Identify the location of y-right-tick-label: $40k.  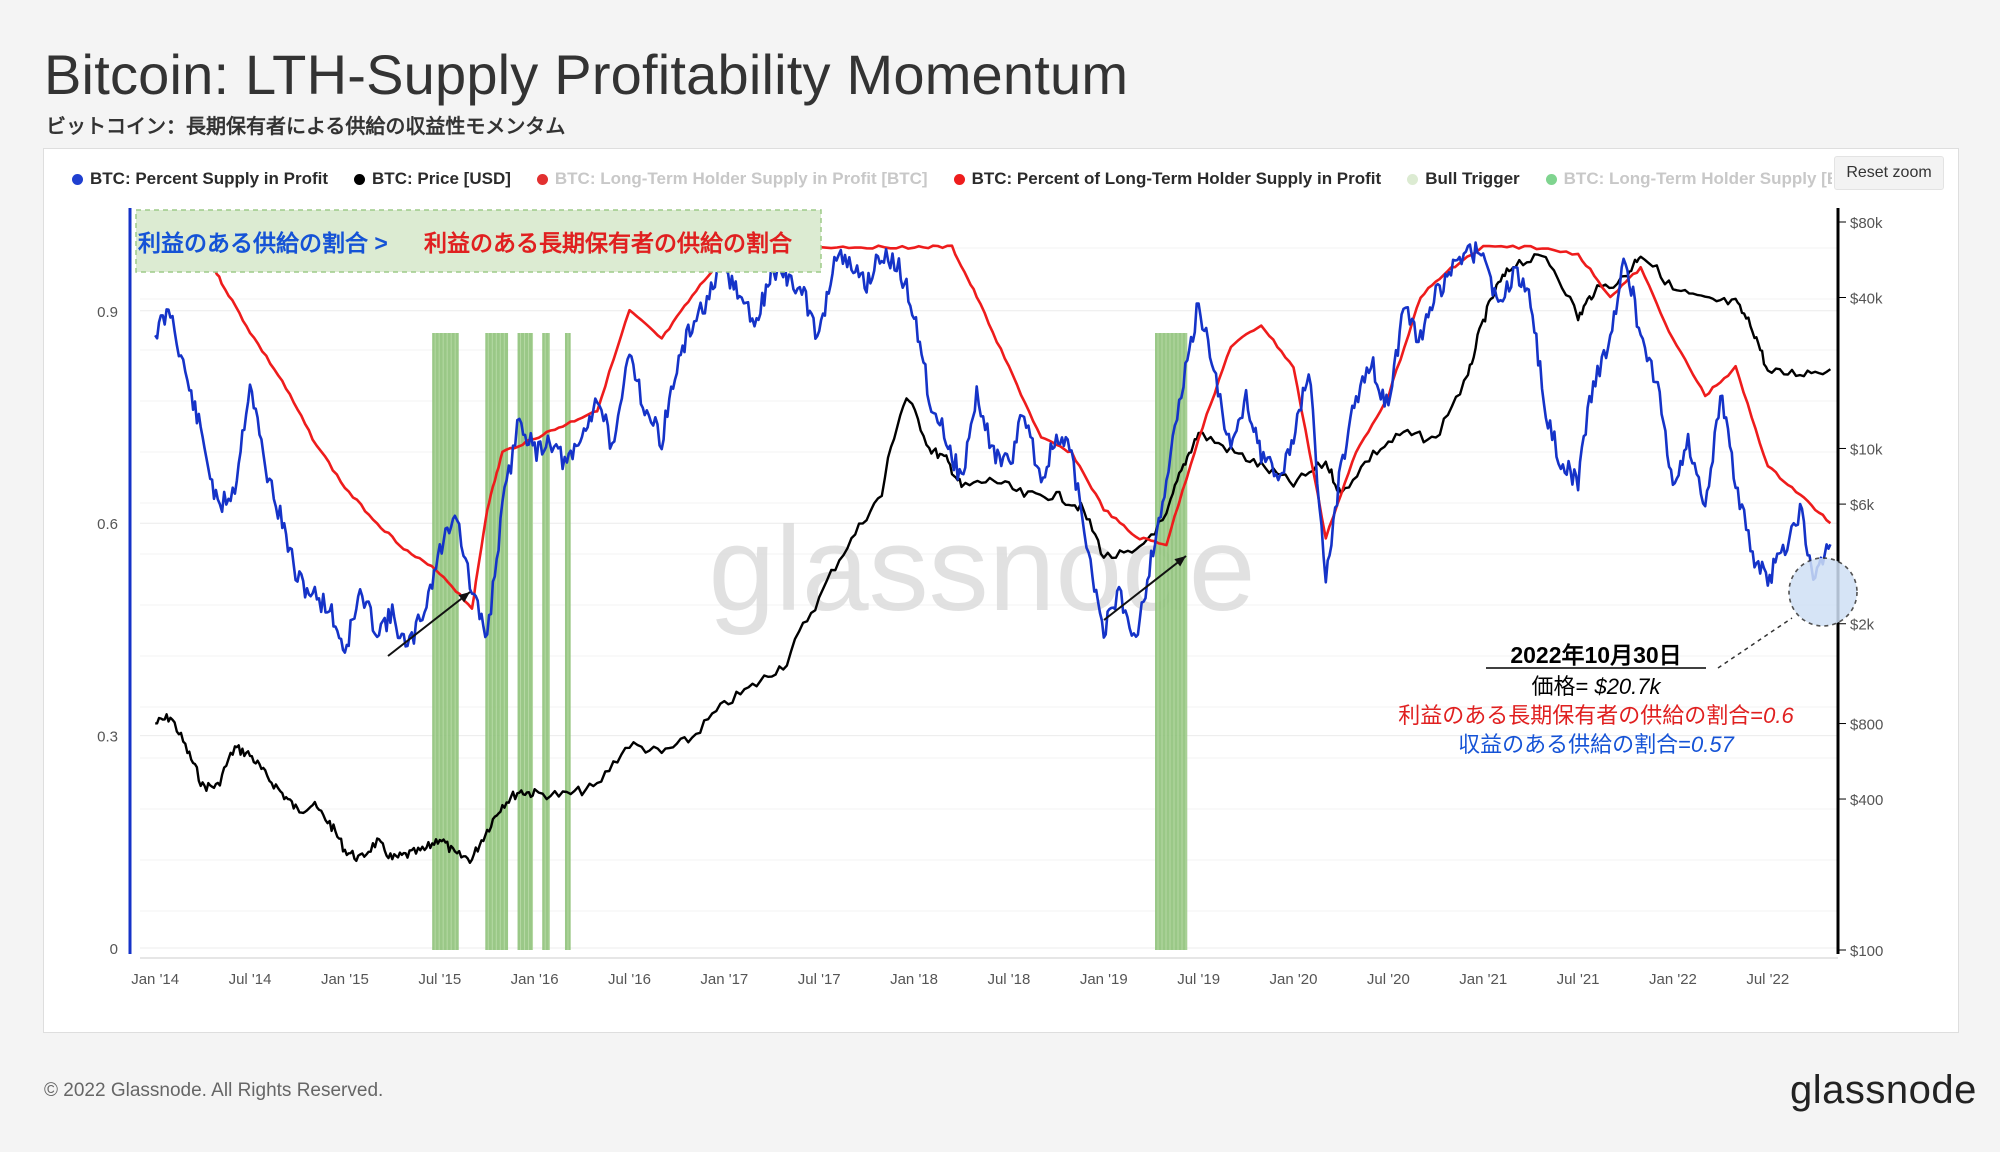
(1866, 298).